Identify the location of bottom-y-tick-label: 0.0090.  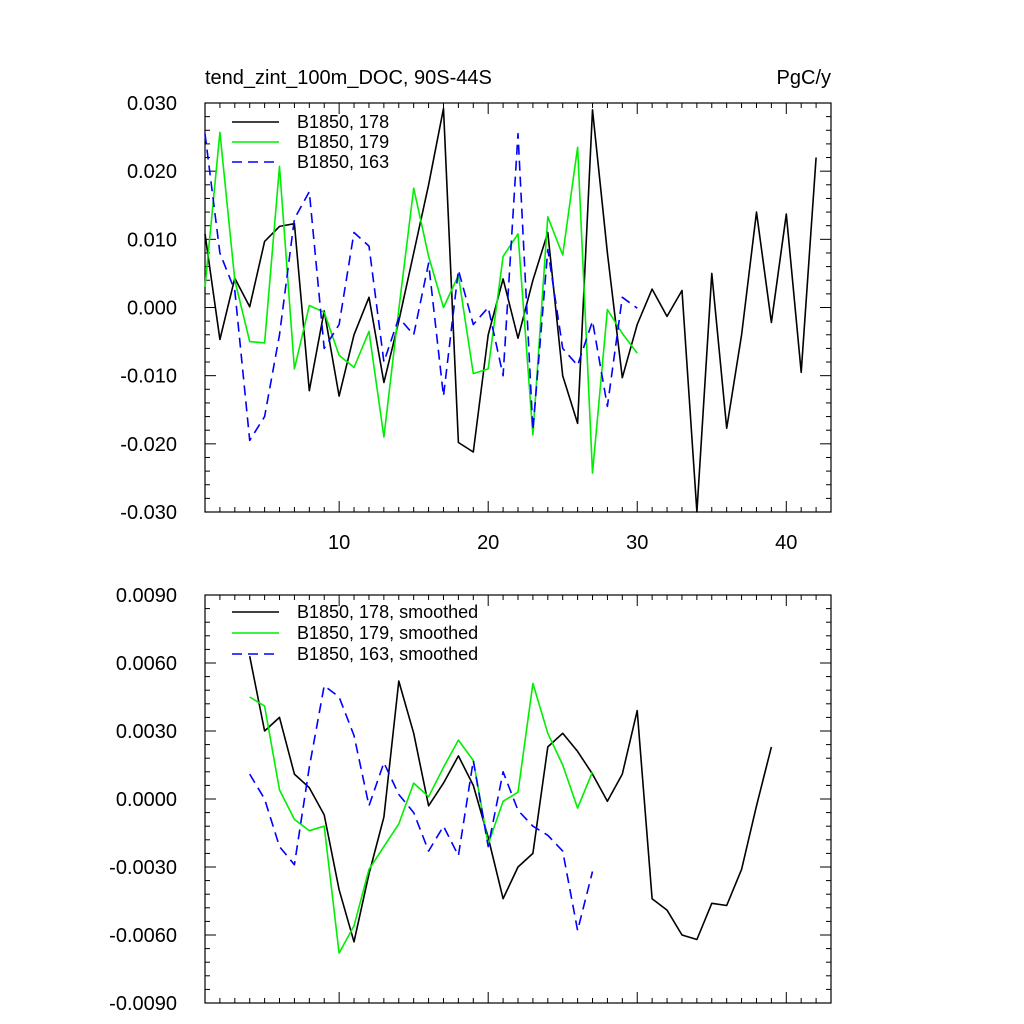
(146, 596).